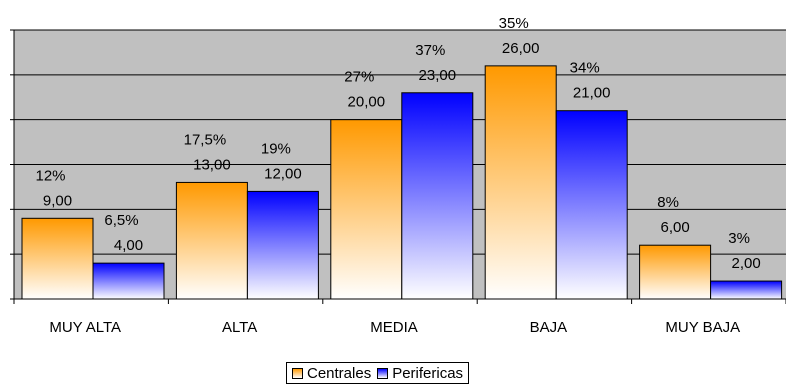 The width and height of the screenshot is (786, 392). Describe the element at coordinates (212, 164) in the screenshot. I see `value-label-centrales: 13,00` at that location.